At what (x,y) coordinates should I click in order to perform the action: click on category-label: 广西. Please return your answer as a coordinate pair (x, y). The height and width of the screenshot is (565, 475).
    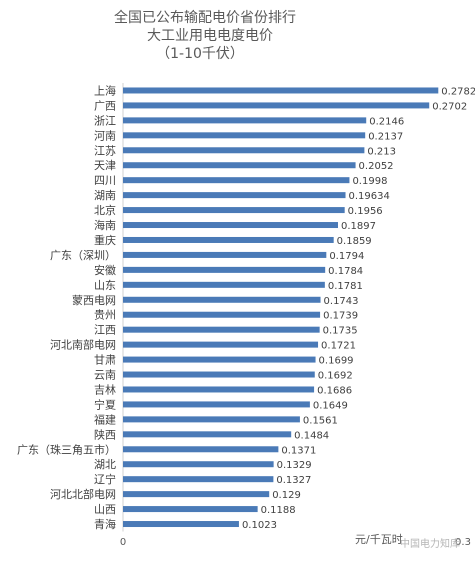
    Looking at the image, I should click on (105, 105).